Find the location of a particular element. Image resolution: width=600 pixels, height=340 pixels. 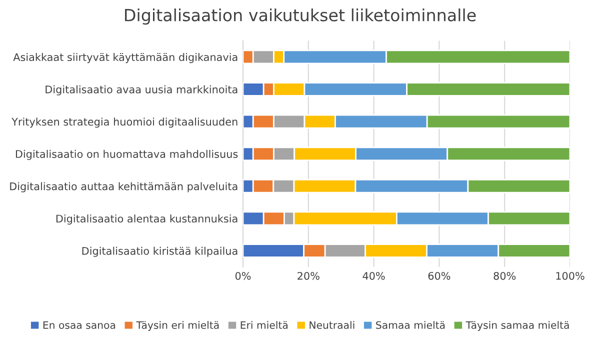

x-tick-label: 80% is located at coordinates (505, 276).